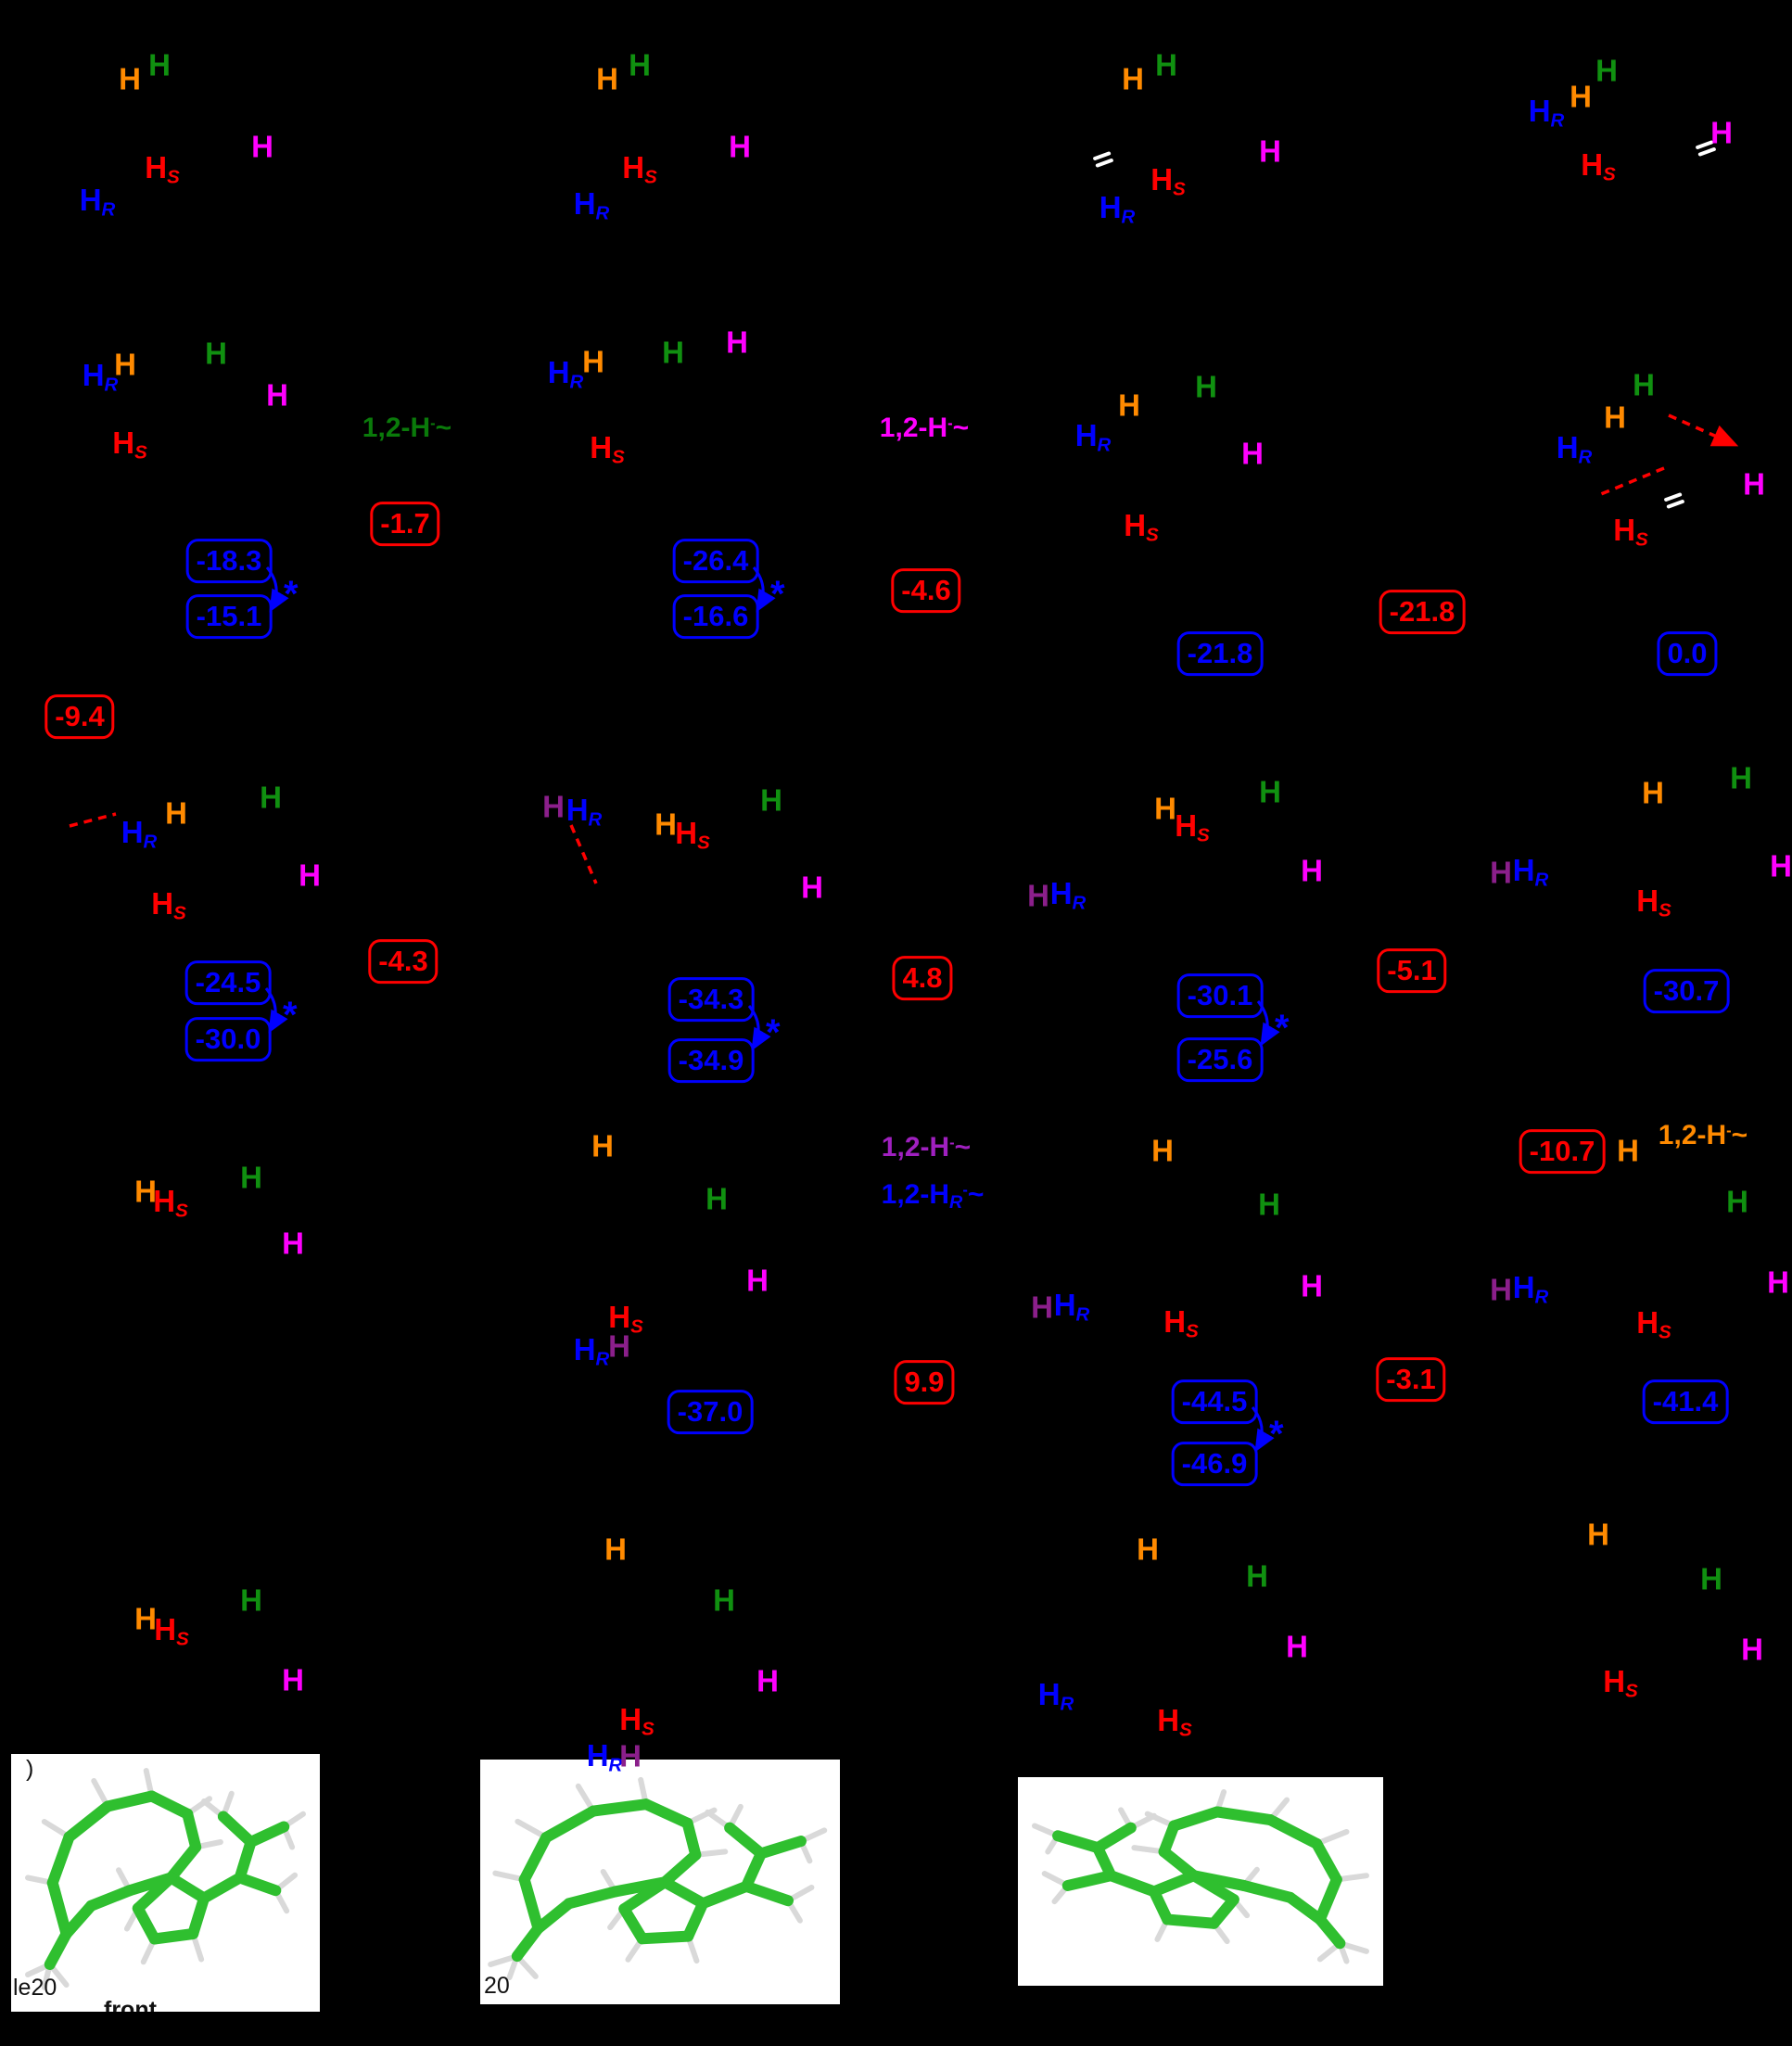 This screenshot has height=2046, width=1792. Describe the element at coordinates (1562, 1151) in the screenshot. I see `energy-box-red: -10.7` at that location.